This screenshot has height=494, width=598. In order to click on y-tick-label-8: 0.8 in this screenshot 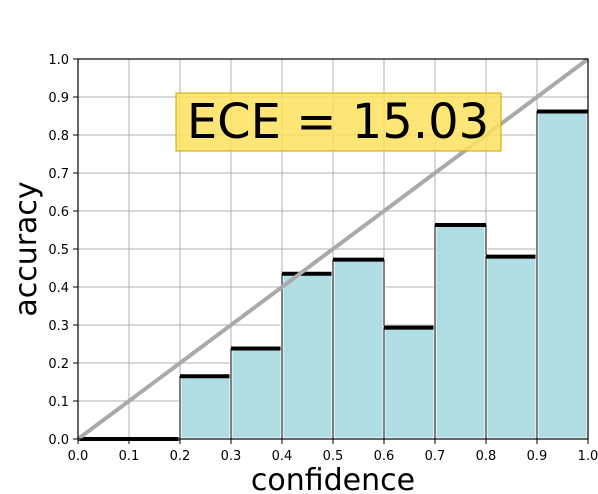, I will do `click(58, 136)`.